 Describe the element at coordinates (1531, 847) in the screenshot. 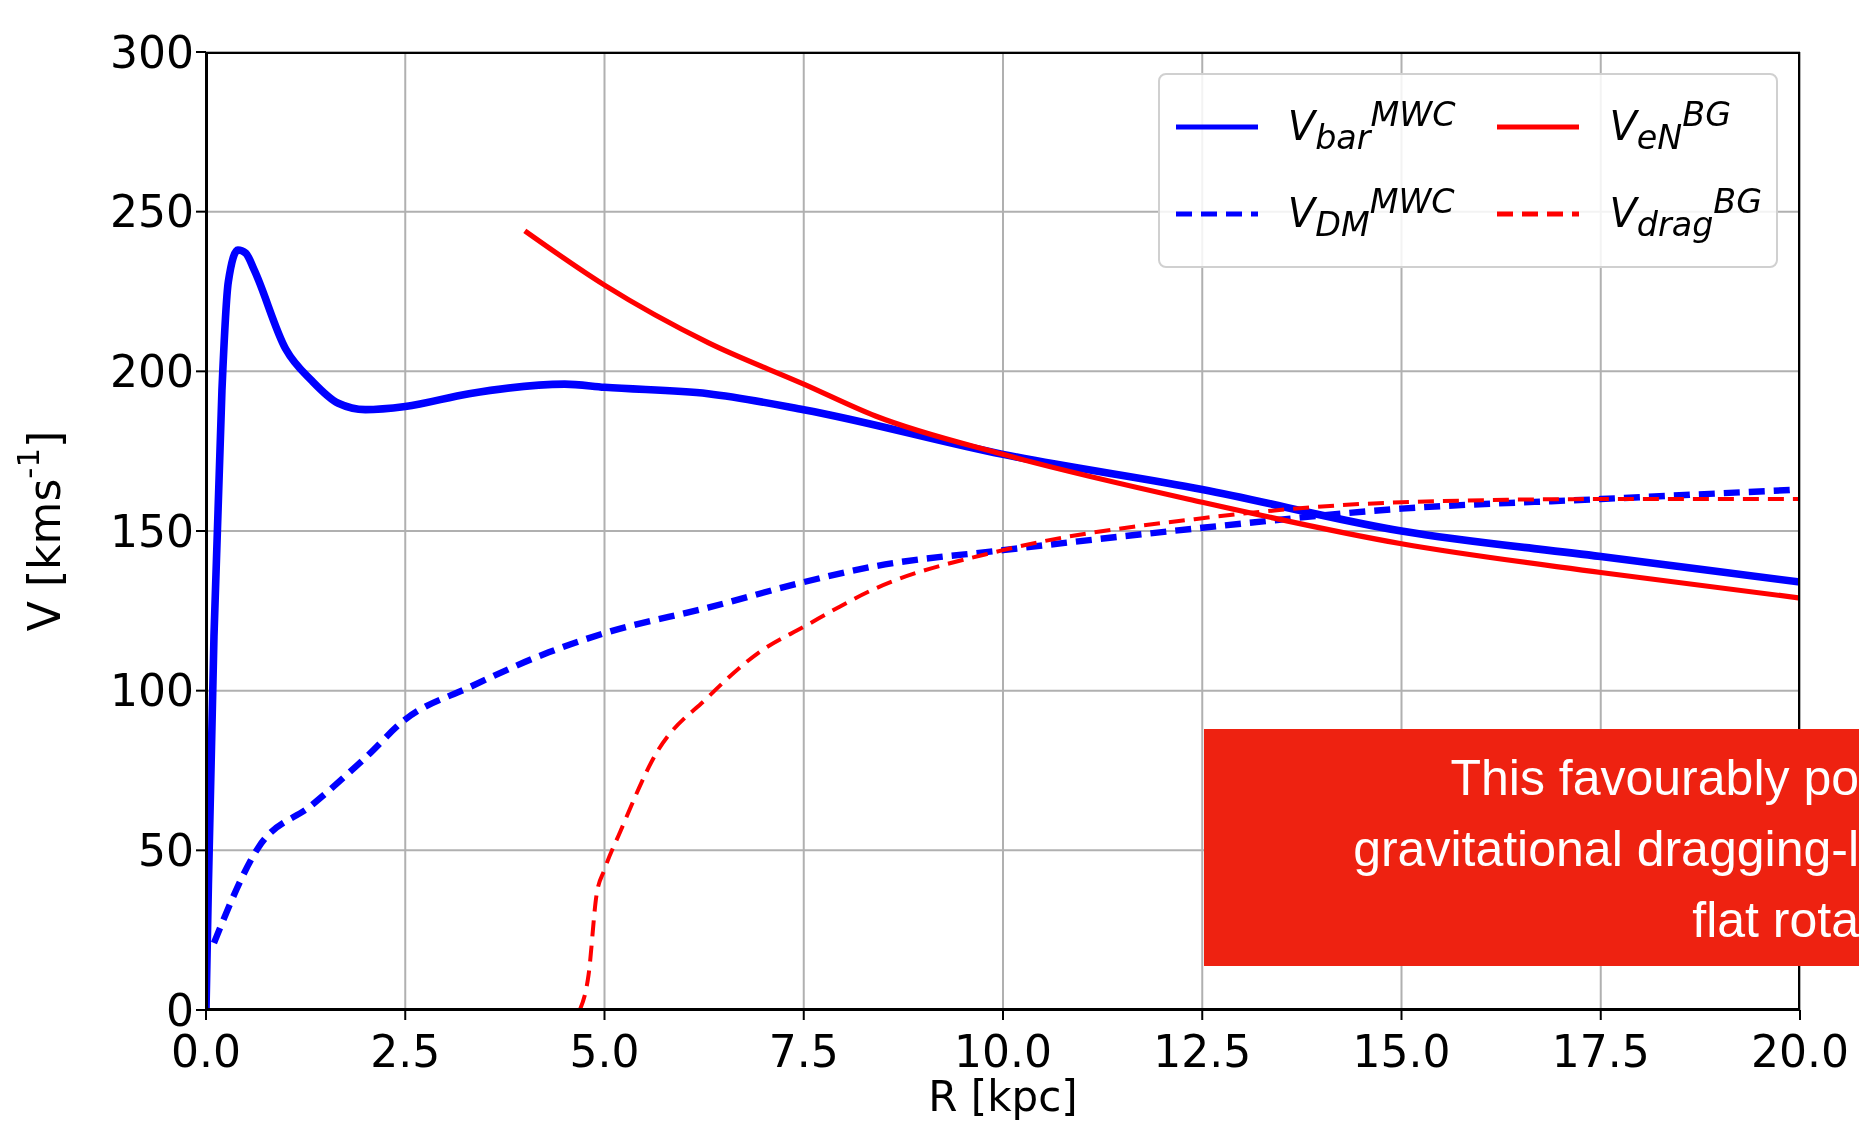

I see `annotation: This favourably po gravitational dragging-l flat rota` at that location.